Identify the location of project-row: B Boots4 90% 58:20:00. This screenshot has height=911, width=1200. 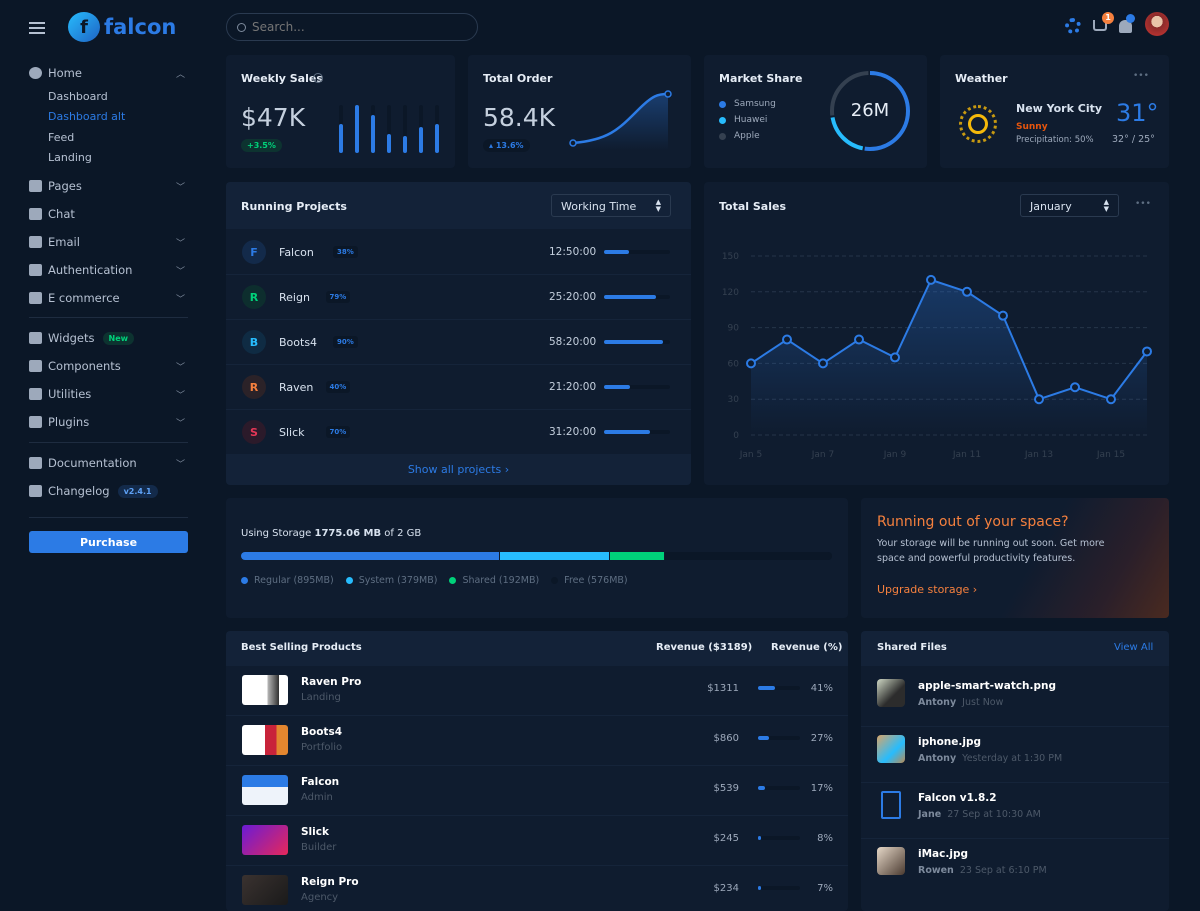
(458, 342).